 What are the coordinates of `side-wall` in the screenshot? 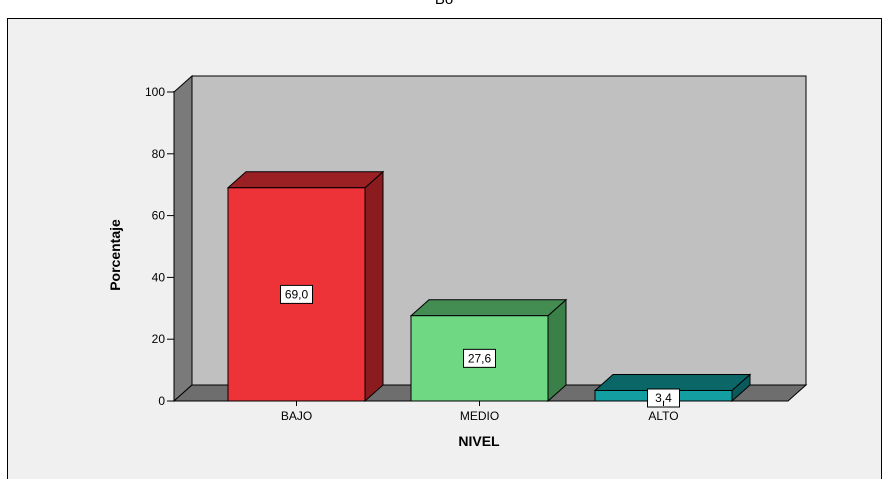 It's located at (183, 238).